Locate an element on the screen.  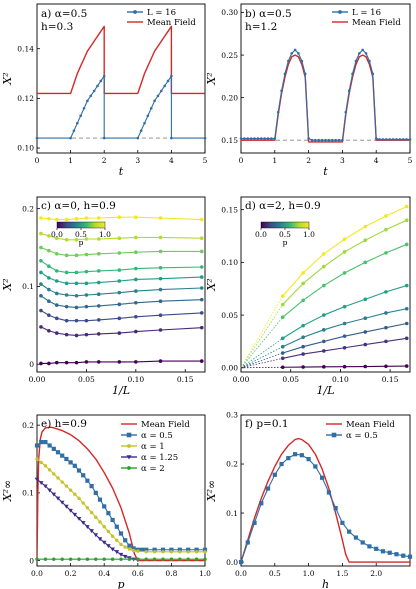
x-tick-label: 0.4 is located at coordinates (104, 573).